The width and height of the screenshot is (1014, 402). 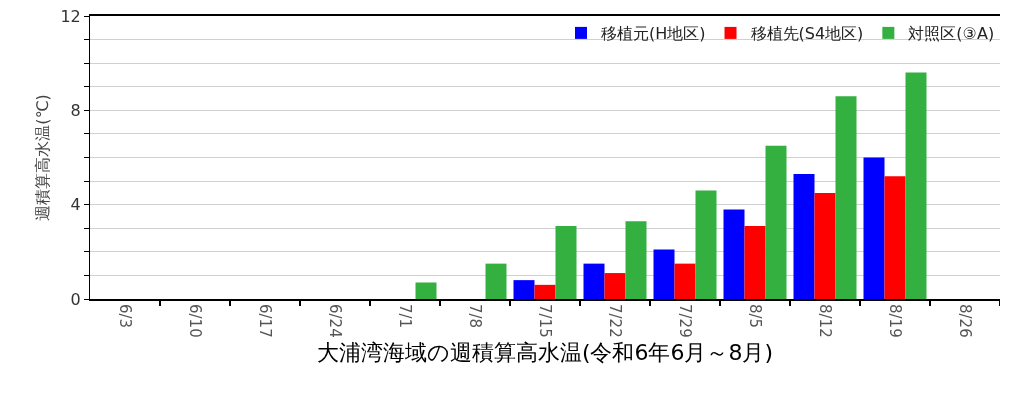 I want to click on x-tick-label: 6/17, so click(x=265, y=321).